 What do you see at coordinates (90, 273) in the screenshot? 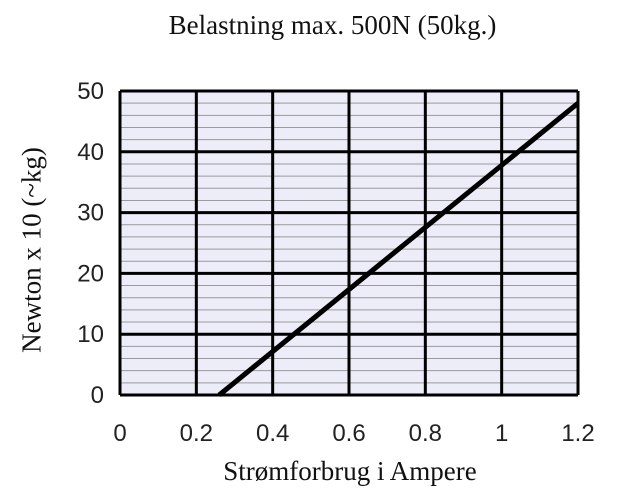
I see `y-tick-label: 20` at bounding box center [90, 273].